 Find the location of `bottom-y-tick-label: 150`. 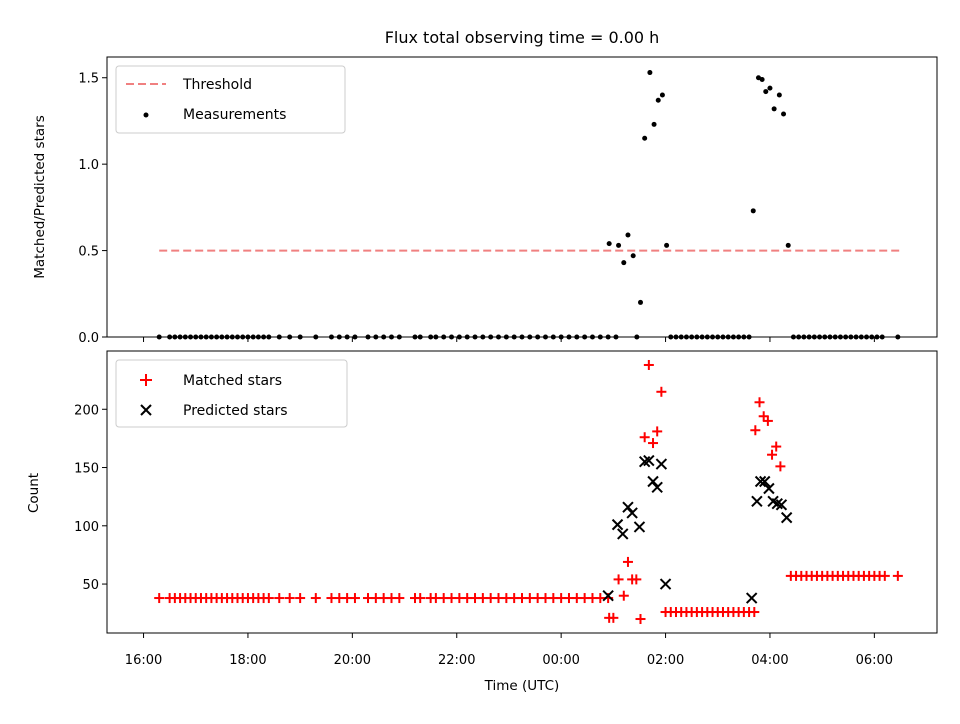

bottom-y-tick-label: 150 is located at coordinates (86, 469).